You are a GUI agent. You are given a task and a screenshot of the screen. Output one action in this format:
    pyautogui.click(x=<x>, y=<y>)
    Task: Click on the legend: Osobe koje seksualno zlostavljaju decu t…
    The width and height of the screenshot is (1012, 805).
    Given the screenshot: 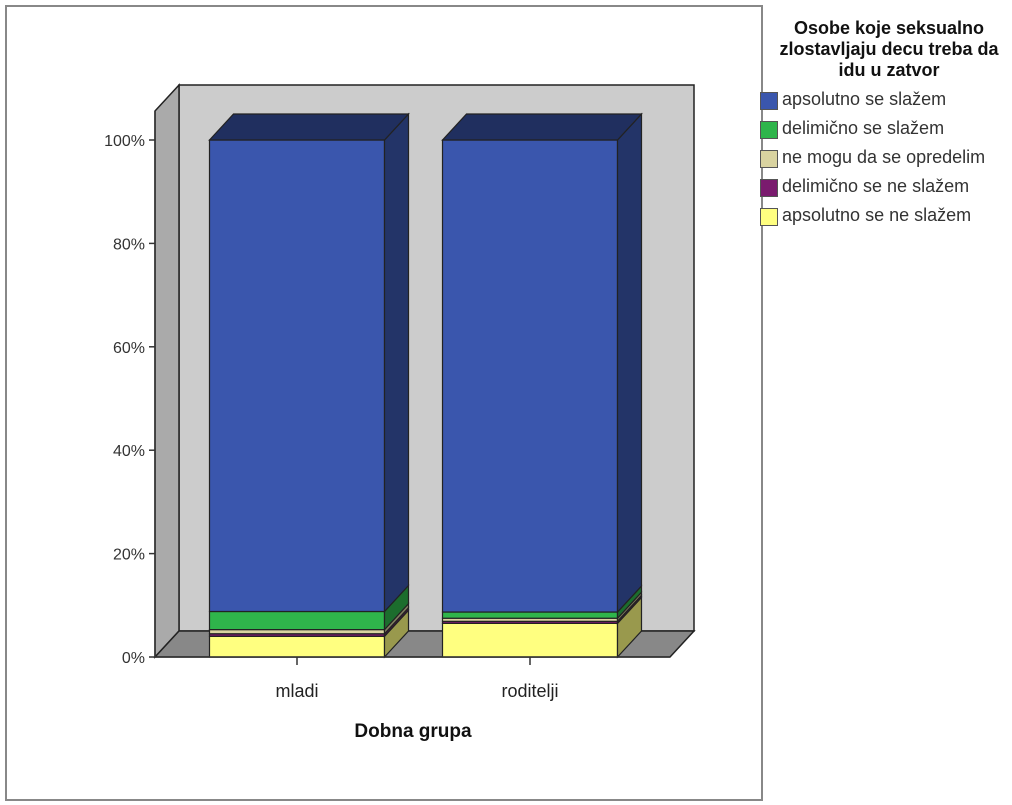 What is the action you would take?
    pyautogui.click(x=884, y=126)
    